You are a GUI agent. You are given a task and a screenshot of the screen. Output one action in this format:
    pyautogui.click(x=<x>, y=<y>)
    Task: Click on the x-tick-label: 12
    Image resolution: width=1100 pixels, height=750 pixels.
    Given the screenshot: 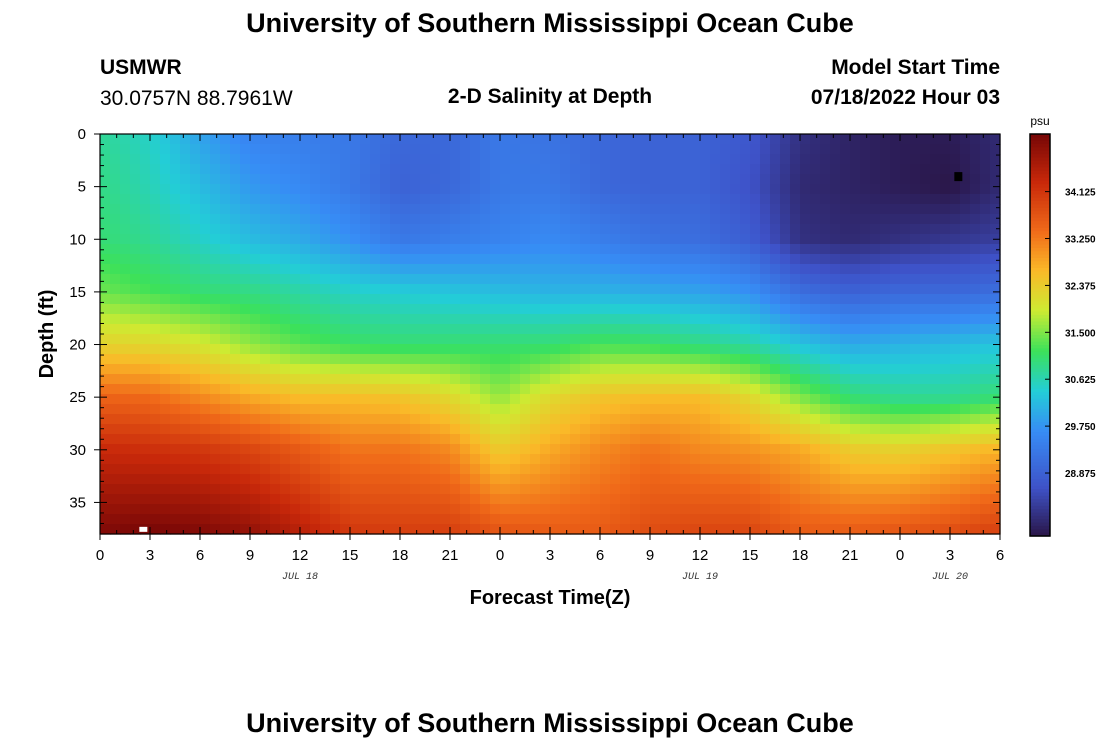 What is the action you would take?
    pyautogui.click(x=700, y=555)
    